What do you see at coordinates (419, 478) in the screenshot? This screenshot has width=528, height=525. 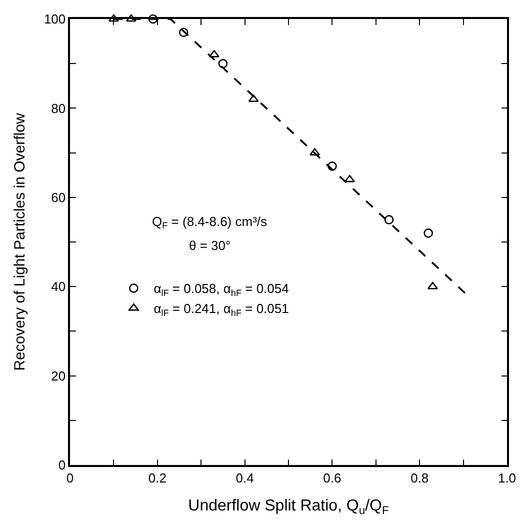 I see `x-tick-label: 0.8` at bounding box center [419, 478].